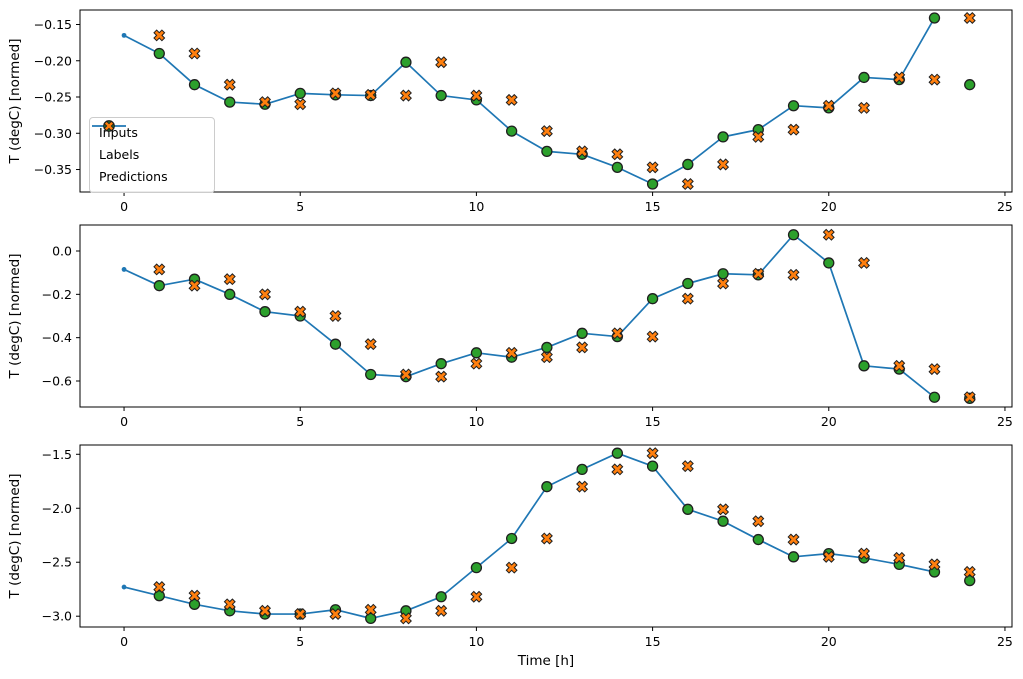 This screenshot has width=1023, height=679. I want to click on legend-item-labels: Labels, so click(152, 142).